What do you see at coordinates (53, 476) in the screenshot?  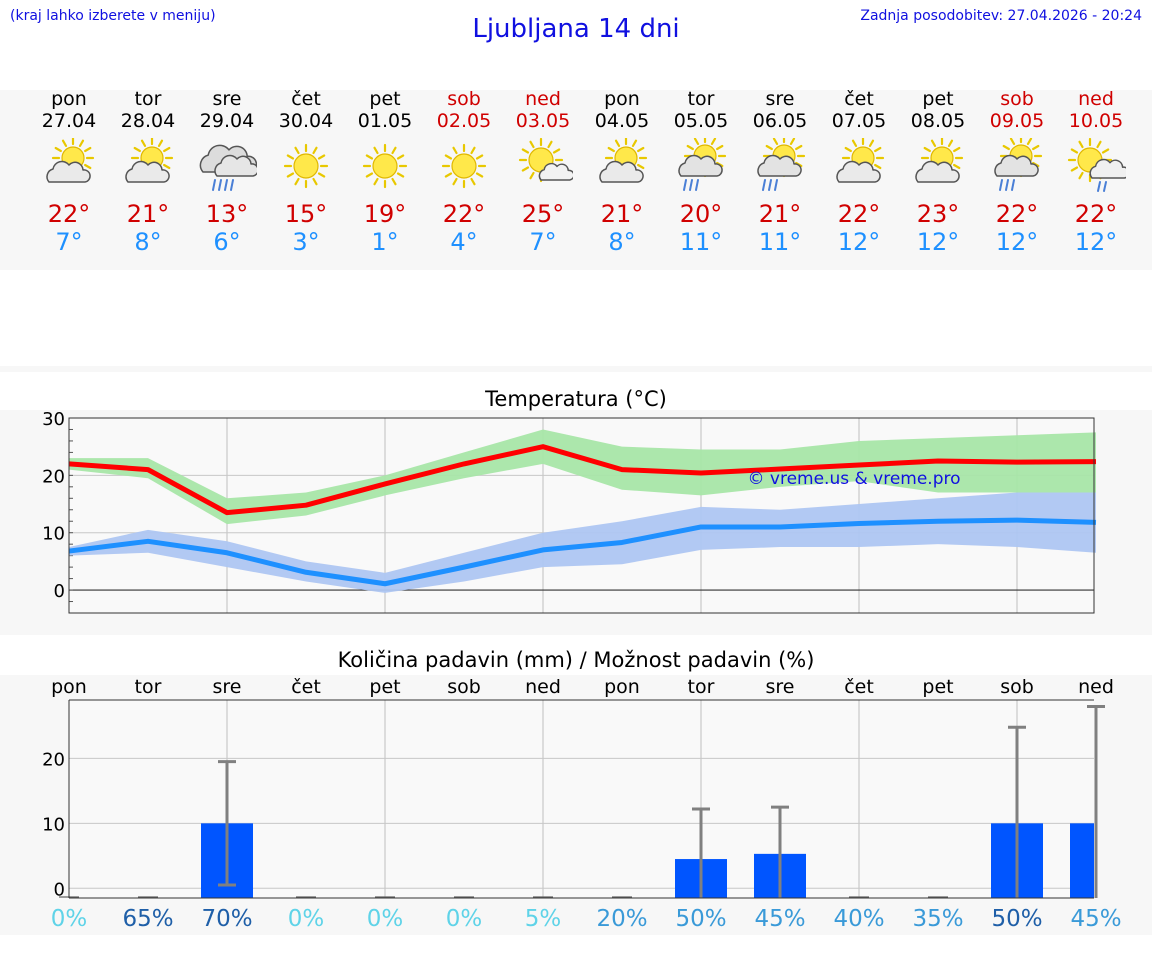 I see `y-tick-label: 20` at bounding box center [53, 476].